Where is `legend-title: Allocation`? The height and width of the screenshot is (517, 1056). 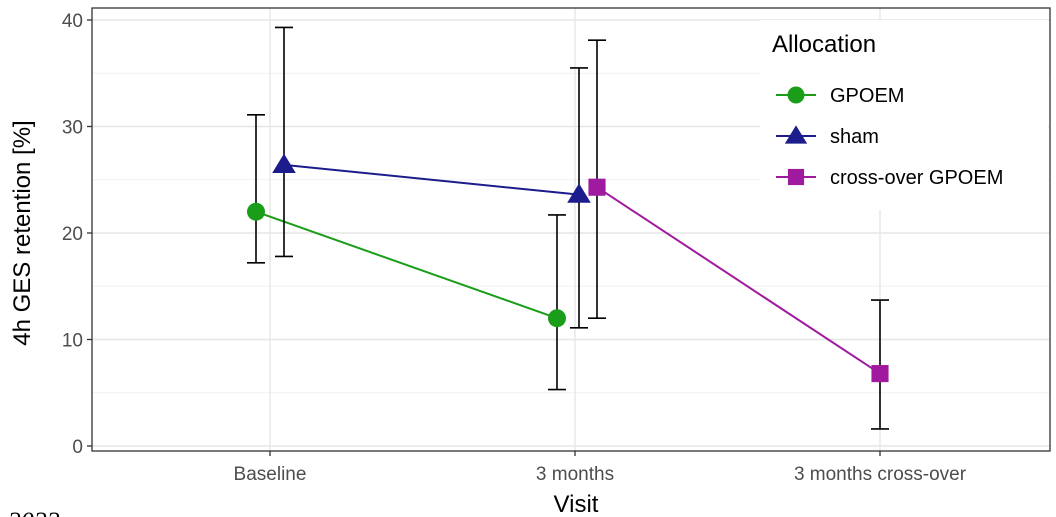 legend-title: Allocation is located at coordinates (824, 44).